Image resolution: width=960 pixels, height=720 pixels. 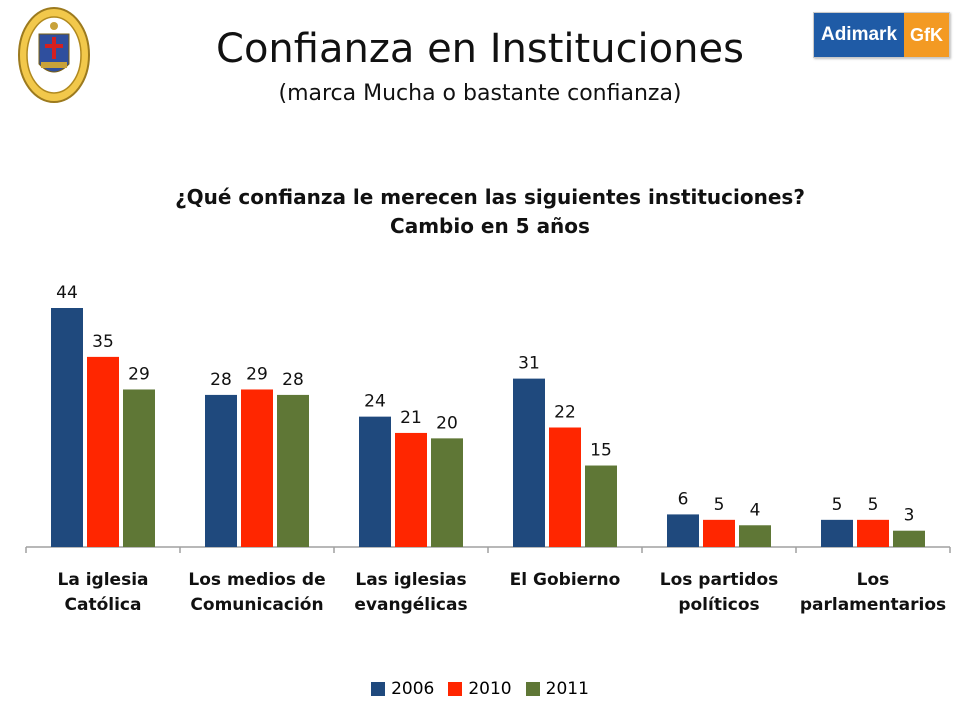 What do you see at coordinates (873, 580) in the screenshot?
I see `category-label-5: Los` at bounding box center [873, 580].